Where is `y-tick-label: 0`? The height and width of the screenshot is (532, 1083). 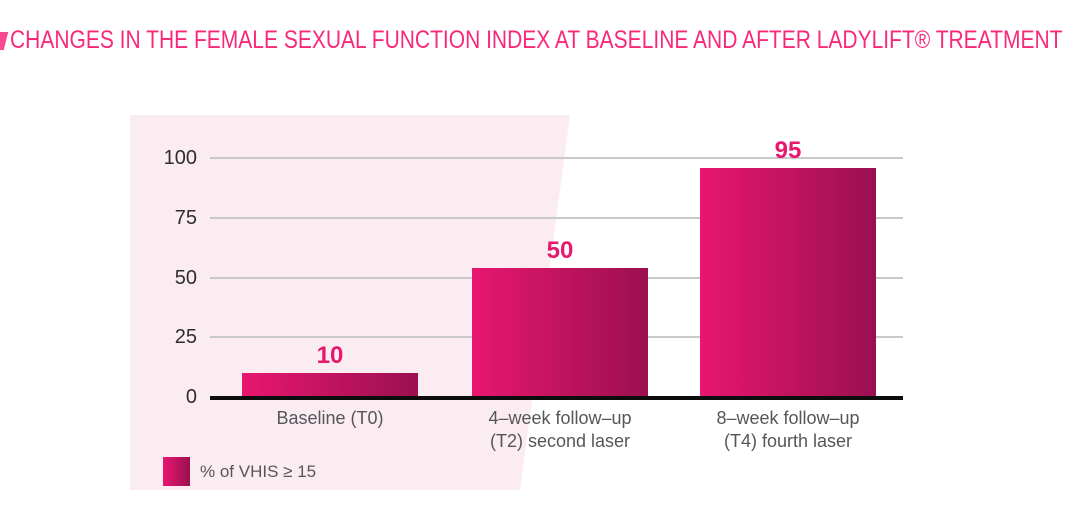
y-tick-label: 0 is located at coordinates (191, 397).